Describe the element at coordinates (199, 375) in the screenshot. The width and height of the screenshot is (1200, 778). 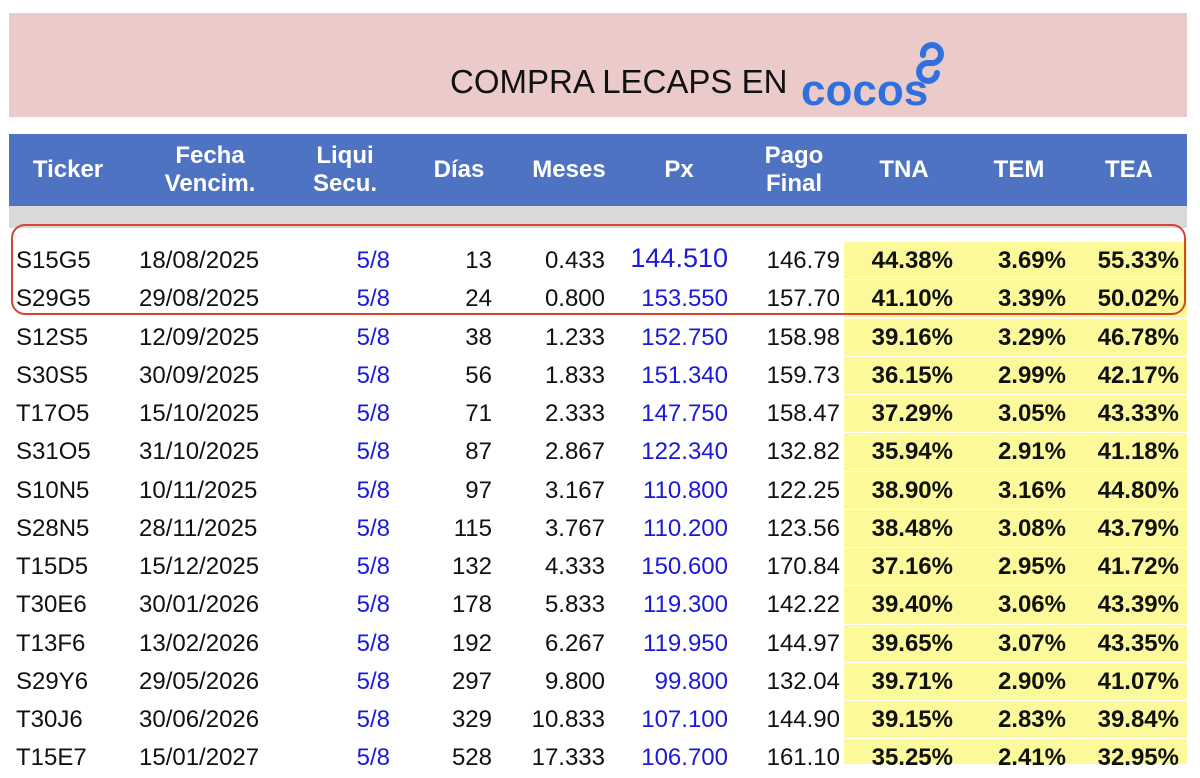
I see `fecha-cell: 30/09/2025` at that location.